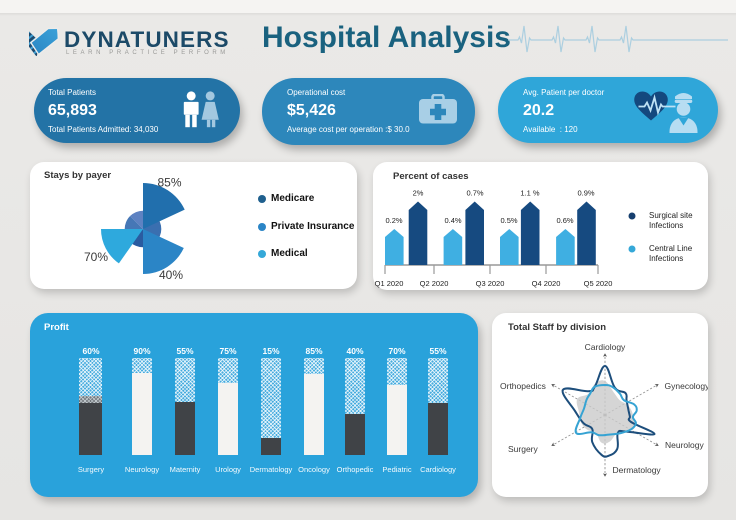  I want to click on svg-text: Q5 2020, so click(598, 283).